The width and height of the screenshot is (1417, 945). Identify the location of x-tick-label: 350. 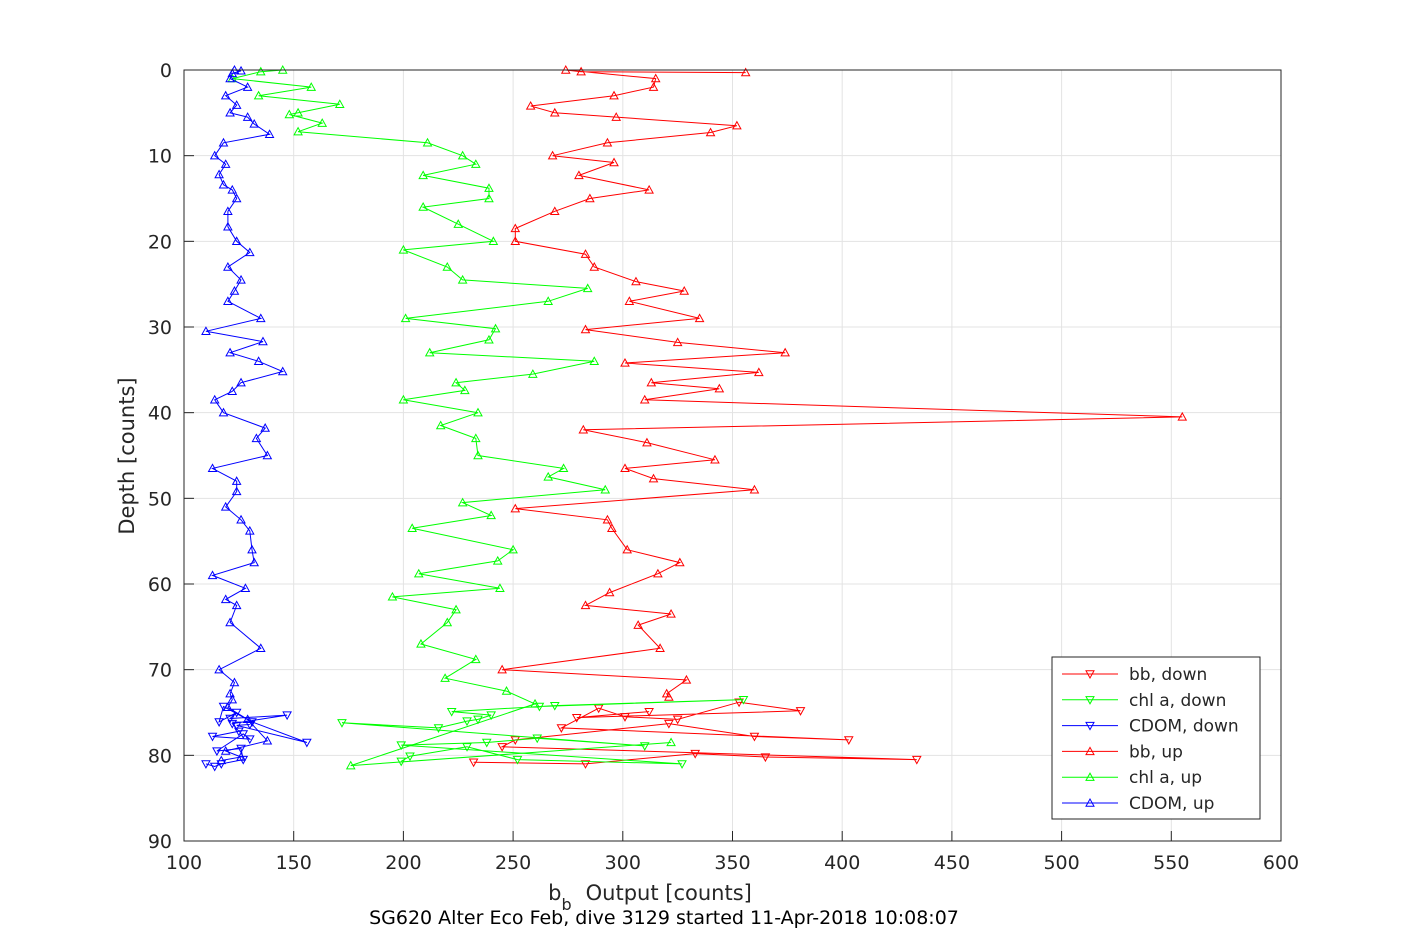
(732, 863).